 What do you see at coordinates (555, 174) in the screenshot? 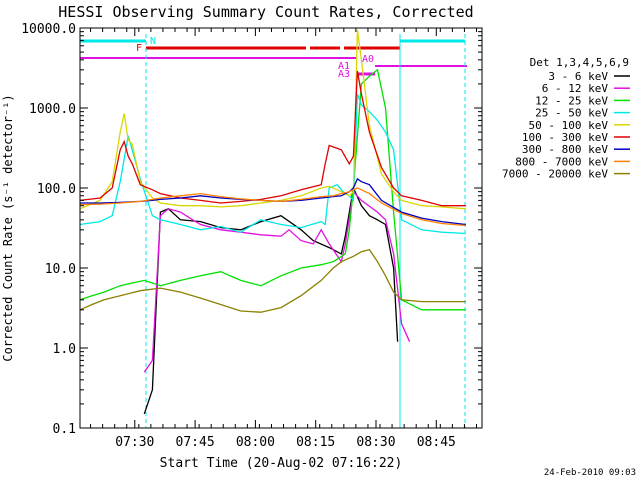
I see `legend-label-8: 7000 - 20000 keV` at bounding box center [555, 174].